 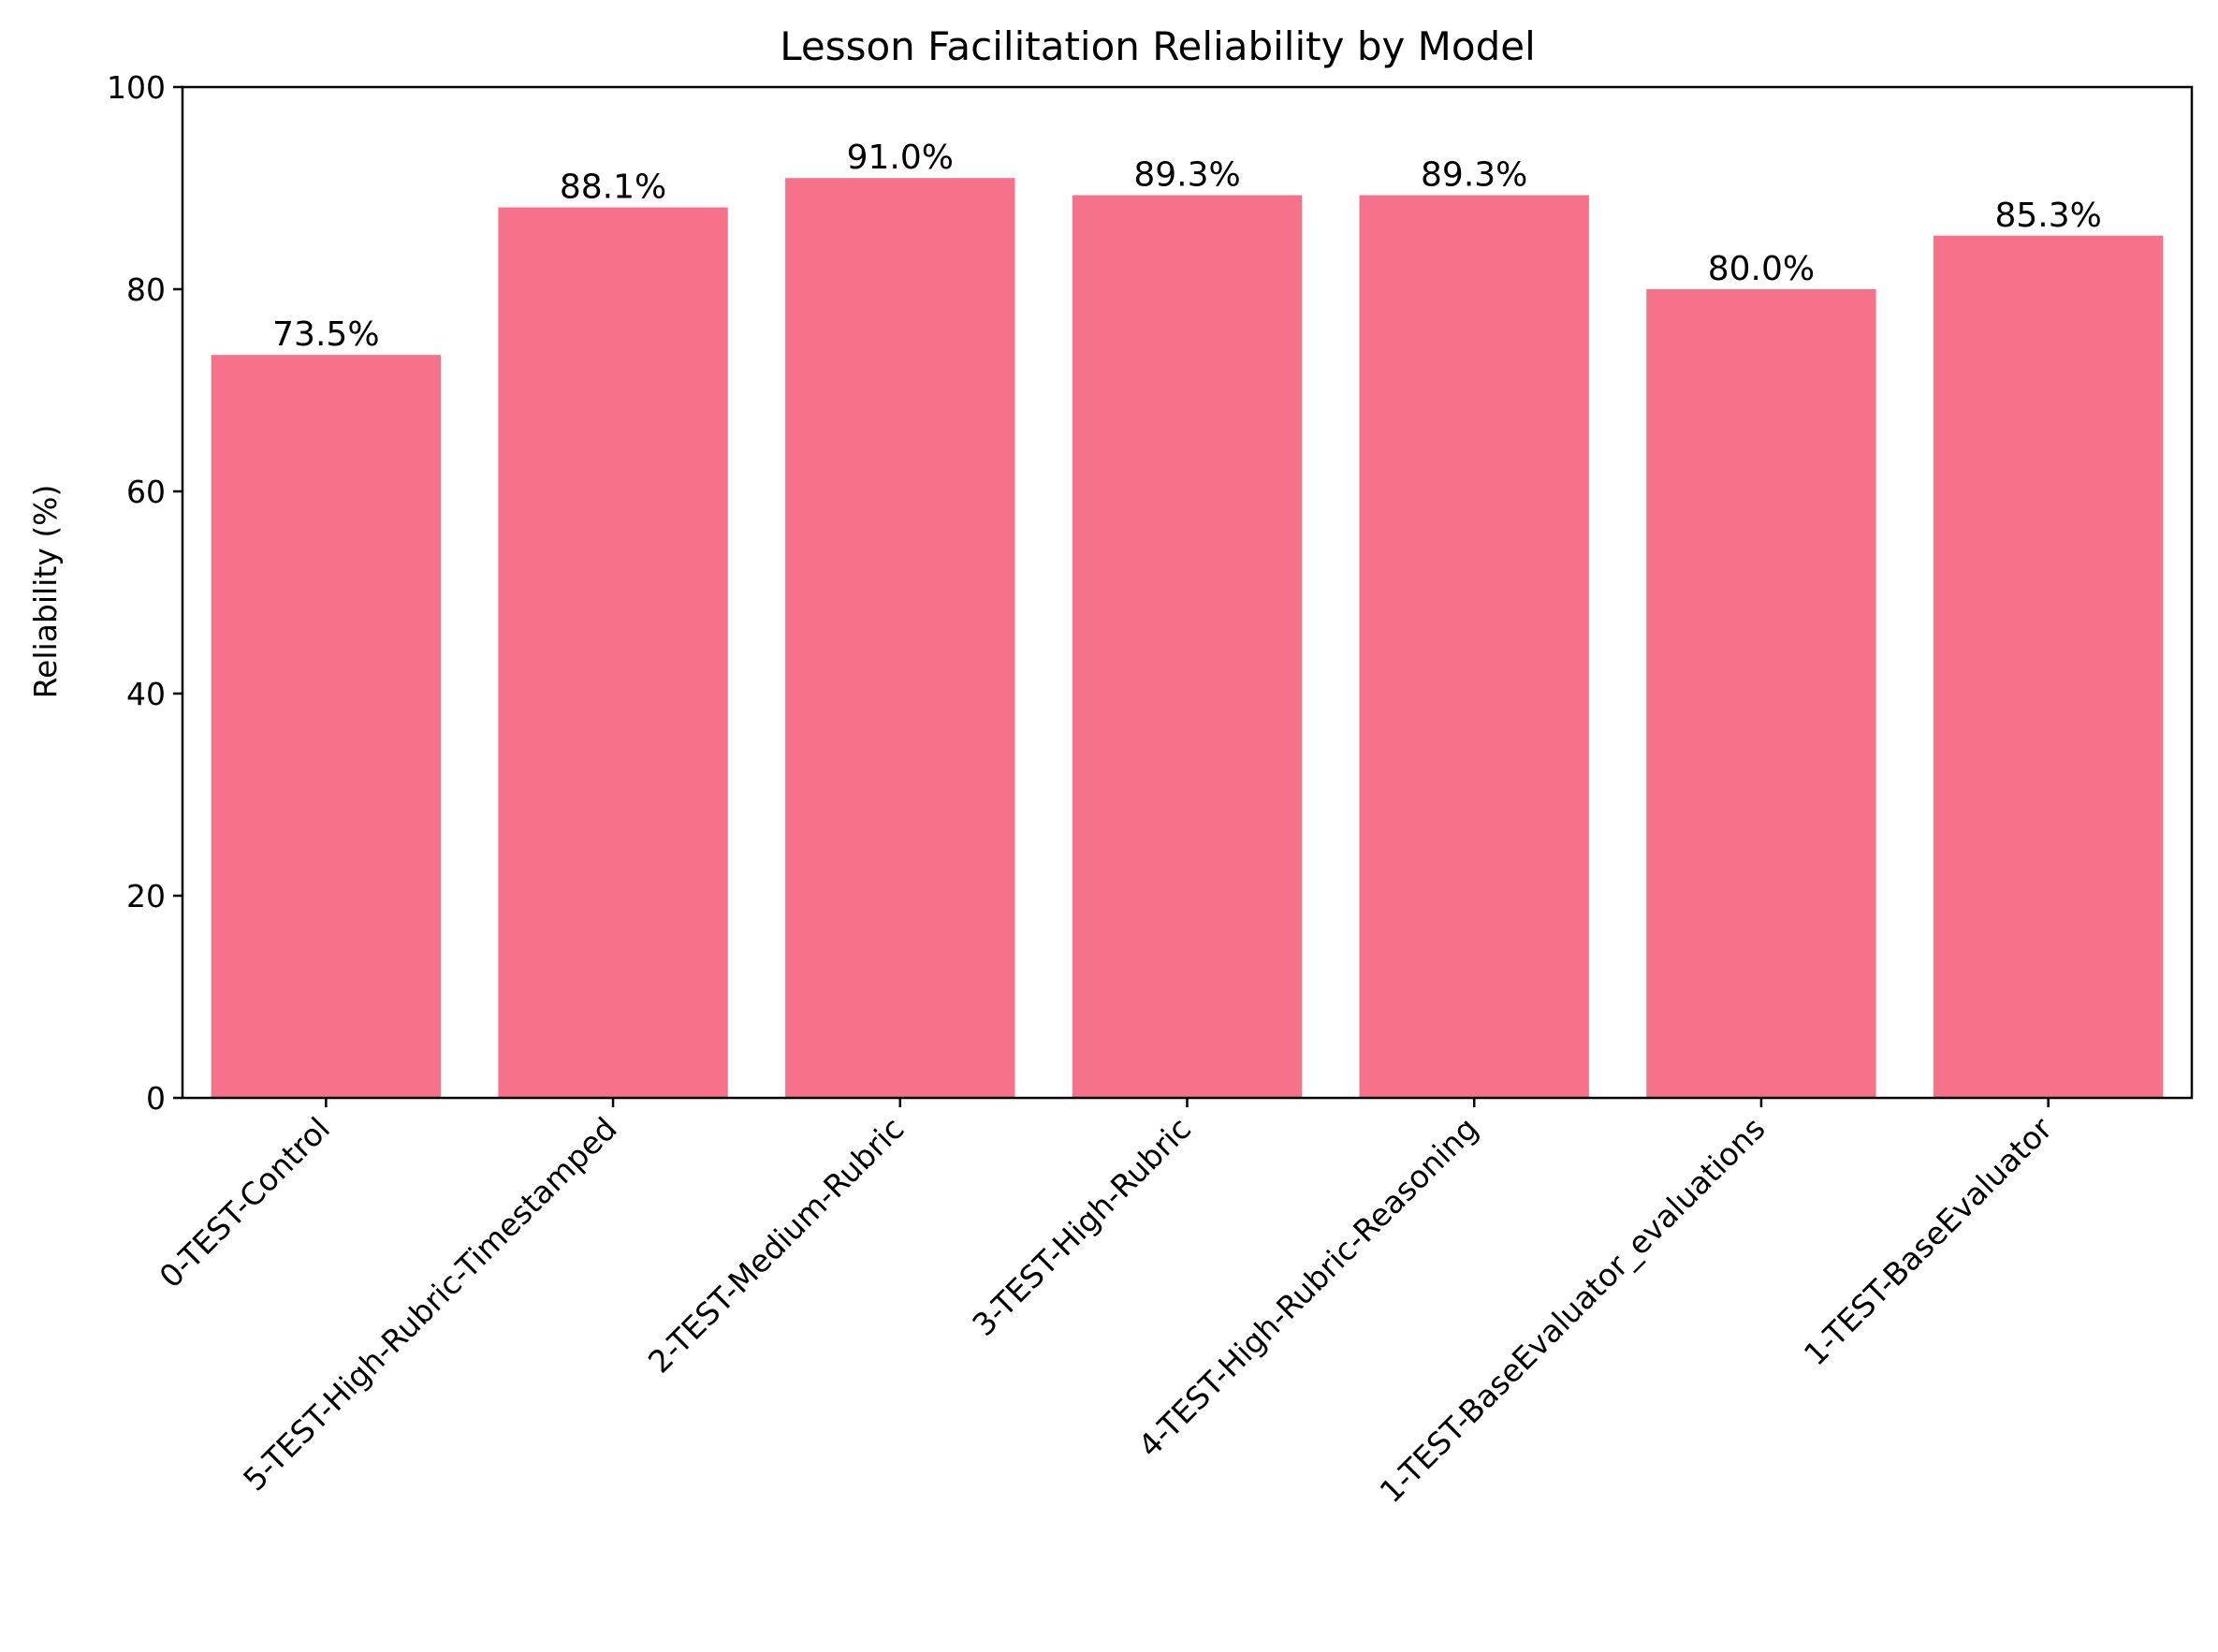 I want to click on x-tick-label: 0-TEST-Control, so click(x=245, y=1202).